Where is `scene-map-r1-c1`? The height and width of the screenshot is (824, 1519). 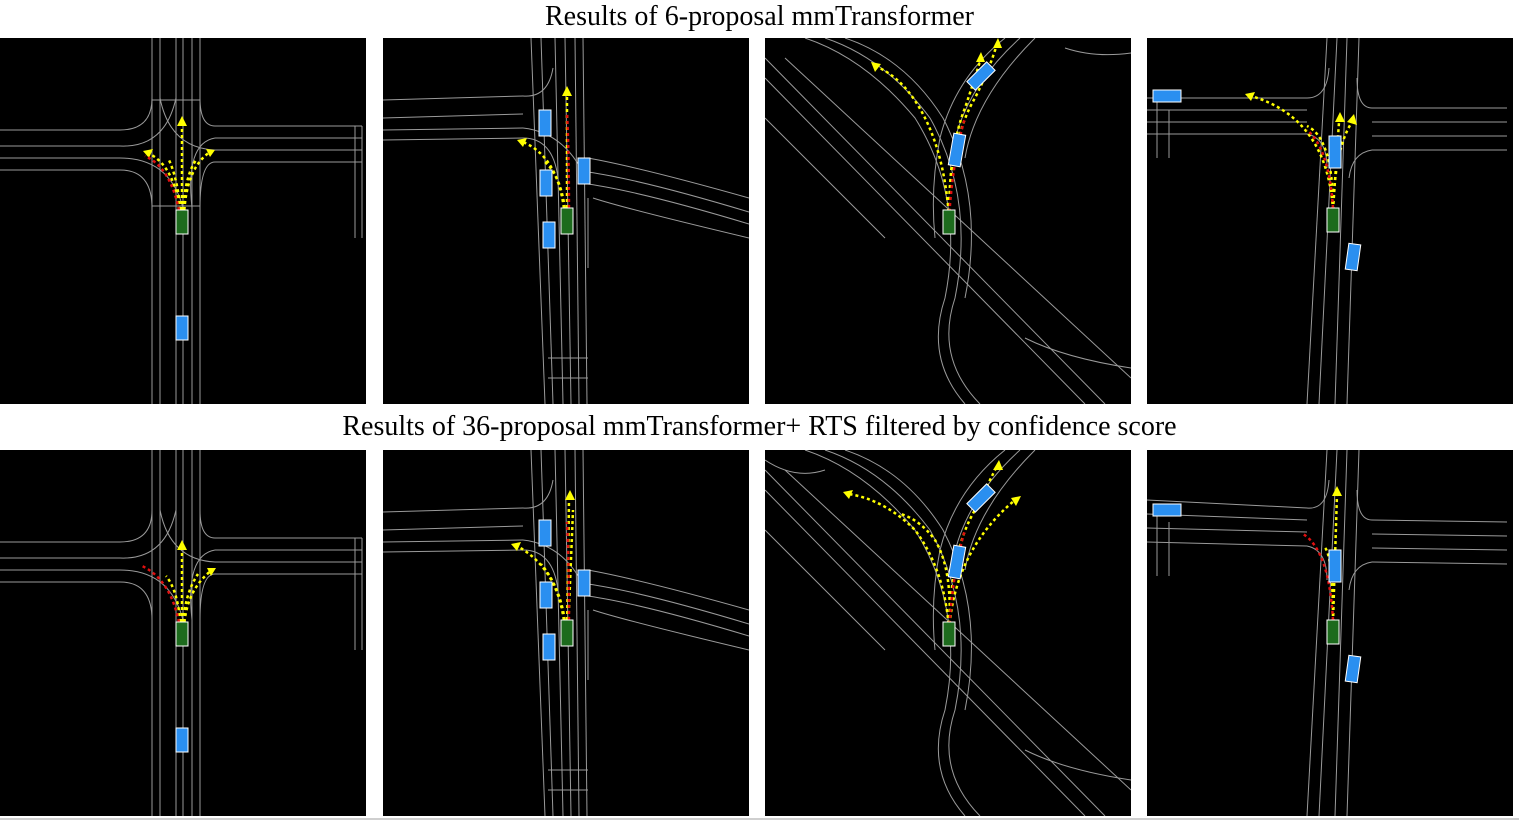
scene-map-r1-c1 is located at coordinates (181, 221).